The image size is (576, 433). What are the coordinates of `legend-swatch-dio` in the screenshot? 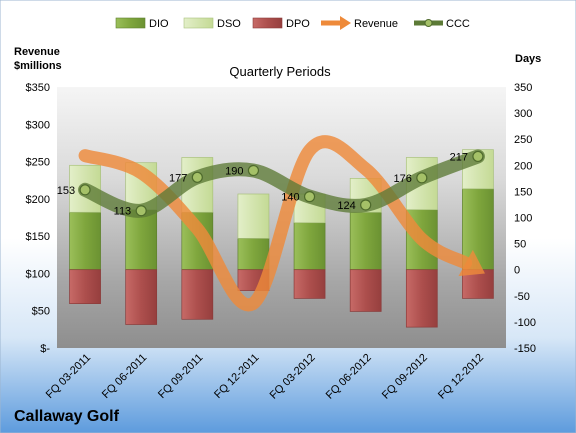 It's located at (130, 23).